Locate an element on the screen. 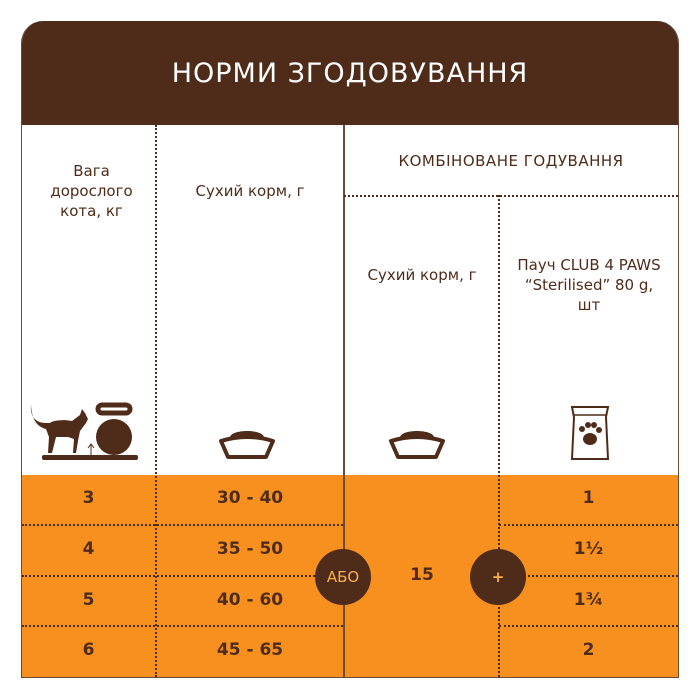  header-pouch: Пауч CLUB 4 PAWS “Sterilised” 80 g, шт is located at coordinates (589, 285).